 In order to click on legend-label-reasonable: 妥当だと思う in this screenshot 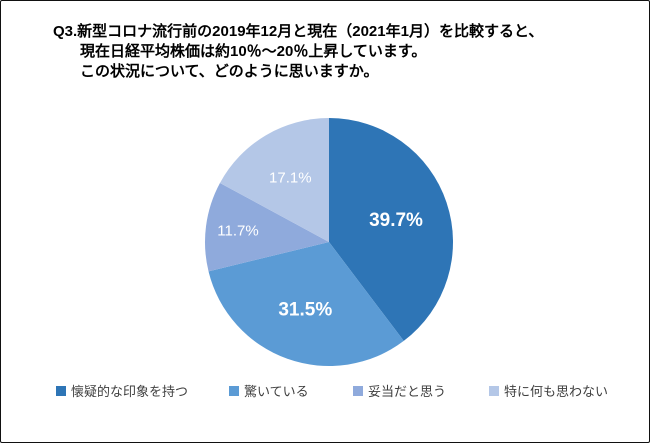, I will do `click(407, 391)`.